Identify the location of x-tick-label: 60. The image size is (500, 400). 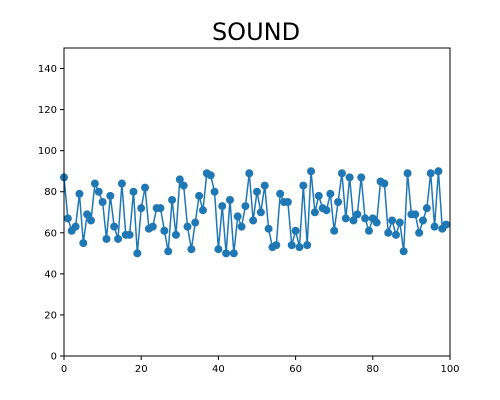
(295, 369).